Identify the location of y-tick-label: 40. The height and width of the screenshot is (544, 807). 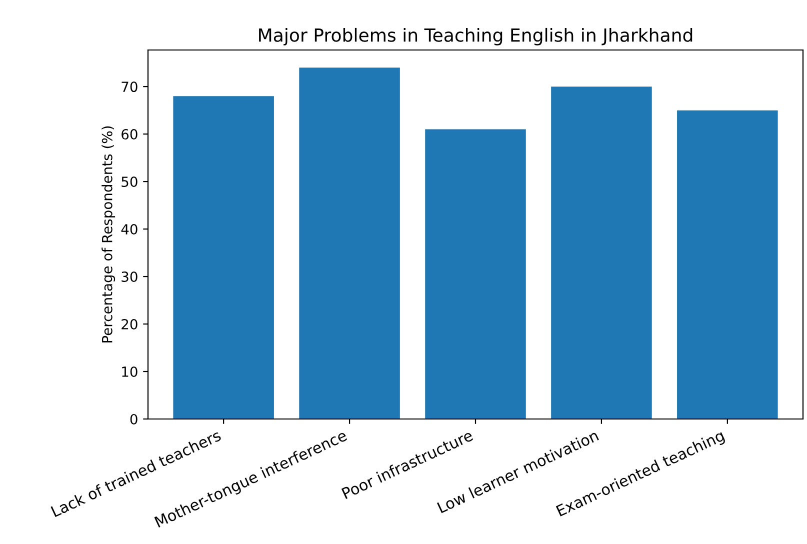
(129, 229).